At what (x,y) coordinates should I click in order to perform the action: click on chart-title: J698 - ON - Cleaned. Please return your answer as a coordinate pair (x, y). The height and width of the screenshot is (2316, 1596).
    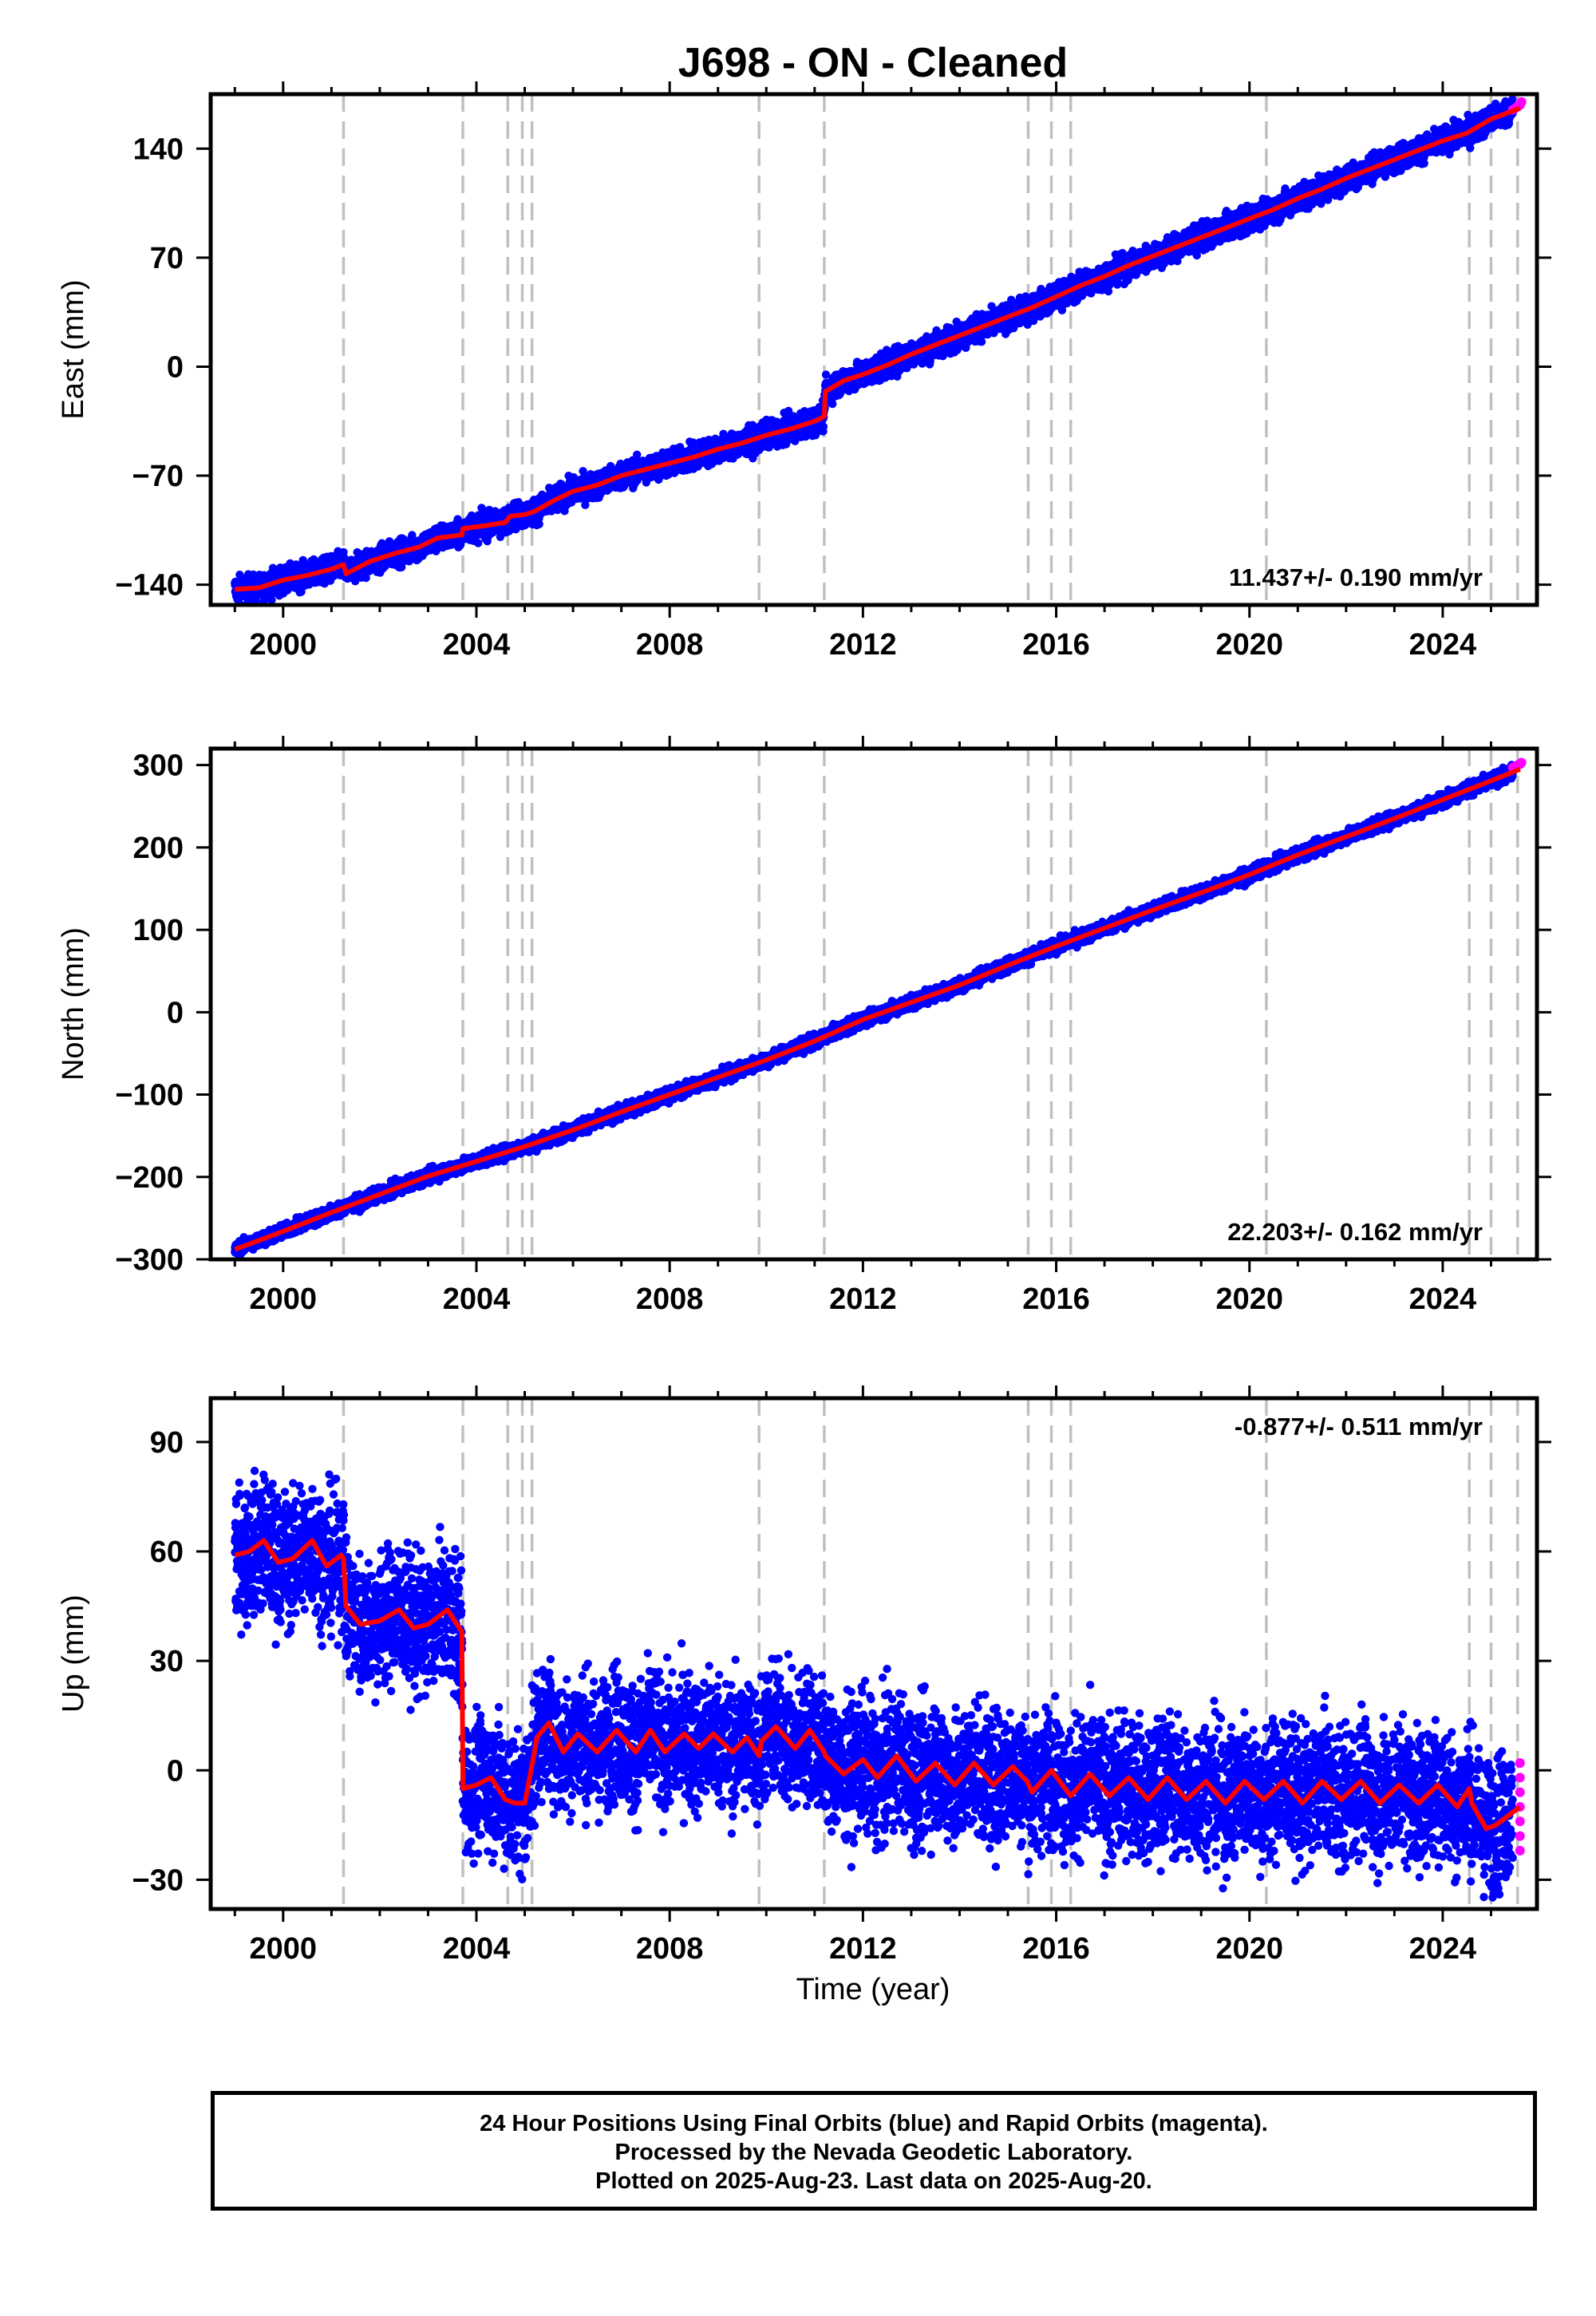
    Looking at the image, I should click on (873, 63).